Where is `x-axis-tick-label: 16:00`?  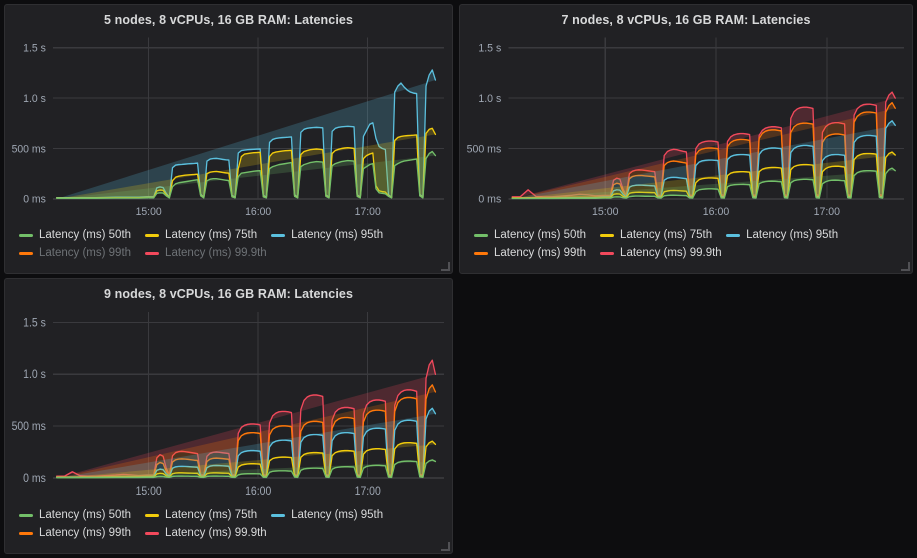 x-axis-tick-label: 16:00 is located at coordinates (258, 491).